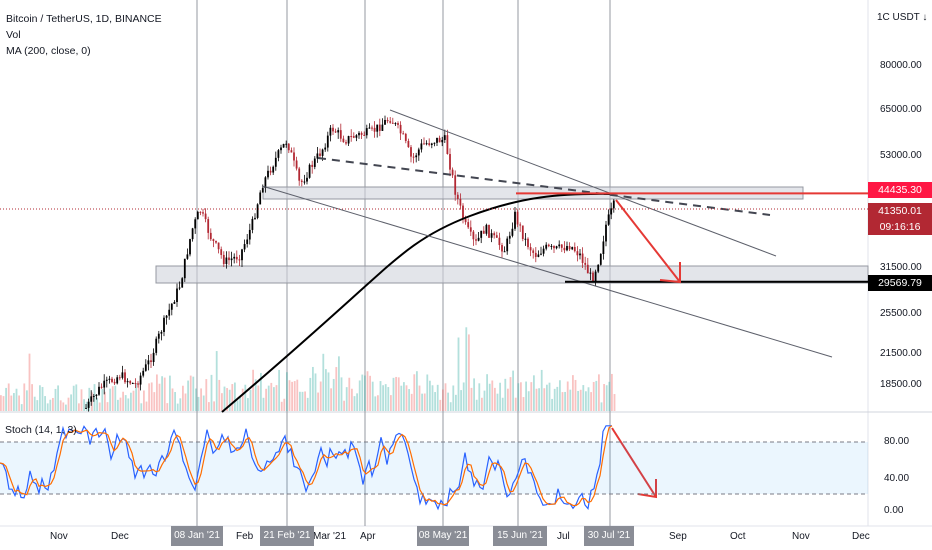 This screenshot has height=550, width=932. Describe the element at coordinates (900, 190) in the screenshot. I see `resistance-price-tag: 44435.30` at that location.